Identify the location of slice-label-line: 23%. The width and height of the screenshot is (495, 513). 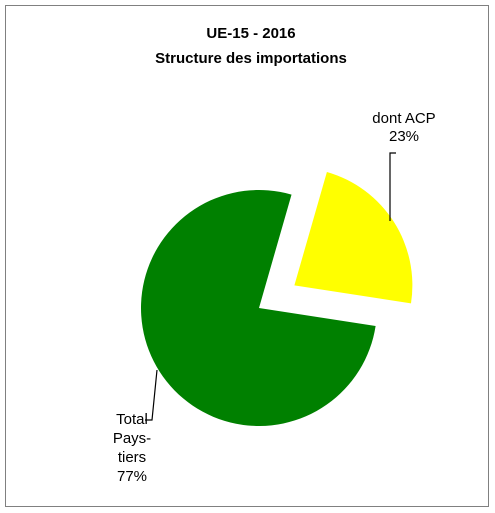
(404, 136).